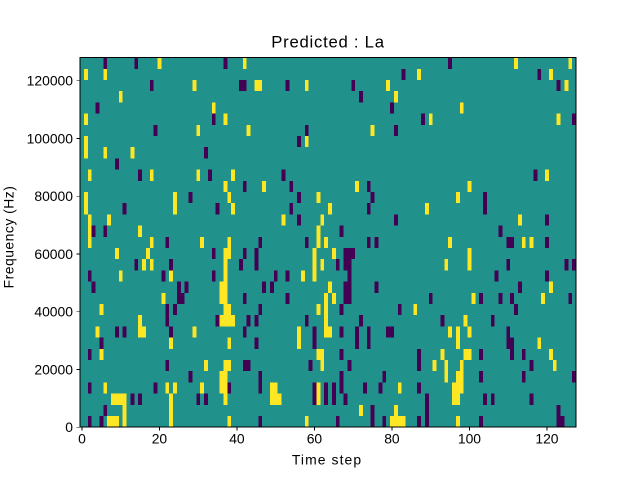 This screenshot has height=480, width=640. Describe the element at coordinates (392, 439) in the screenshot. I see `svg-text: 80` at that location.